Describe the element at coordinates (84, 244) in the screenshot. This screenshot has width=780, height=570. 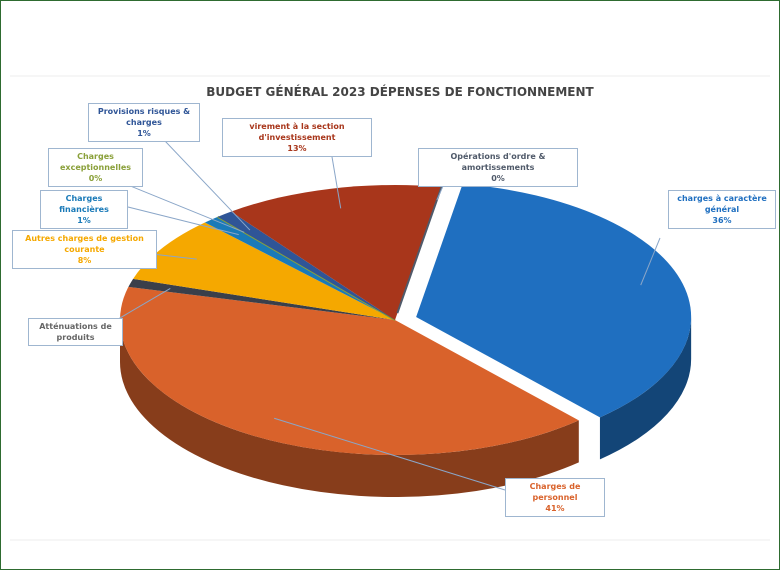
I see `label-name: Autres charges de gestion courante` at that location.